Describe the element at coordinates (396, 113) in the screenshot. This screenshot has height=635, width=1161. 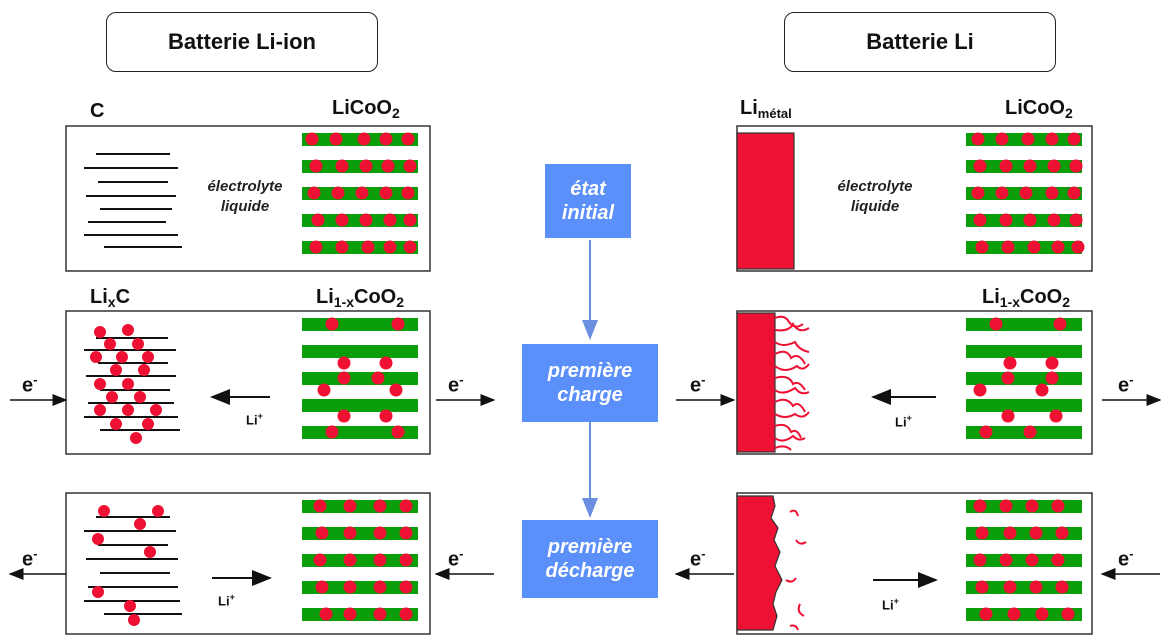
I see `licoo2-left-sub: 2` at that location.